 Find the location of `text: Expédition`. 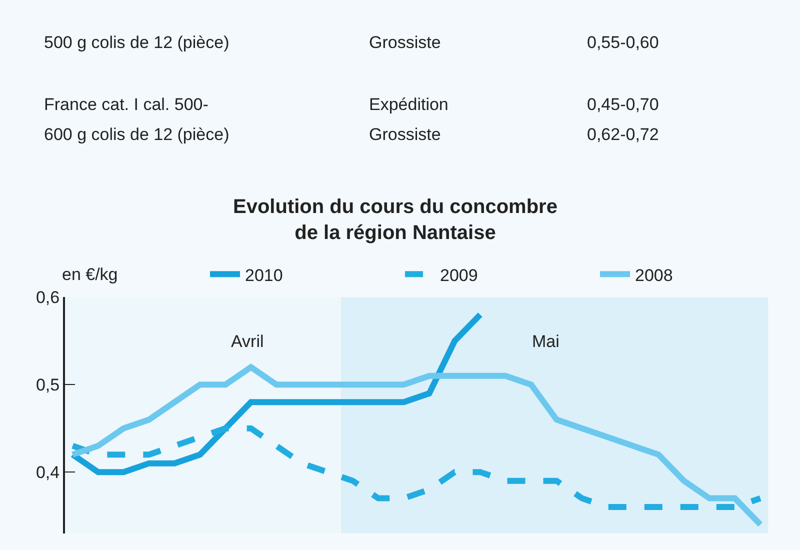

text: Expédition is located at coordinates (408, 104).